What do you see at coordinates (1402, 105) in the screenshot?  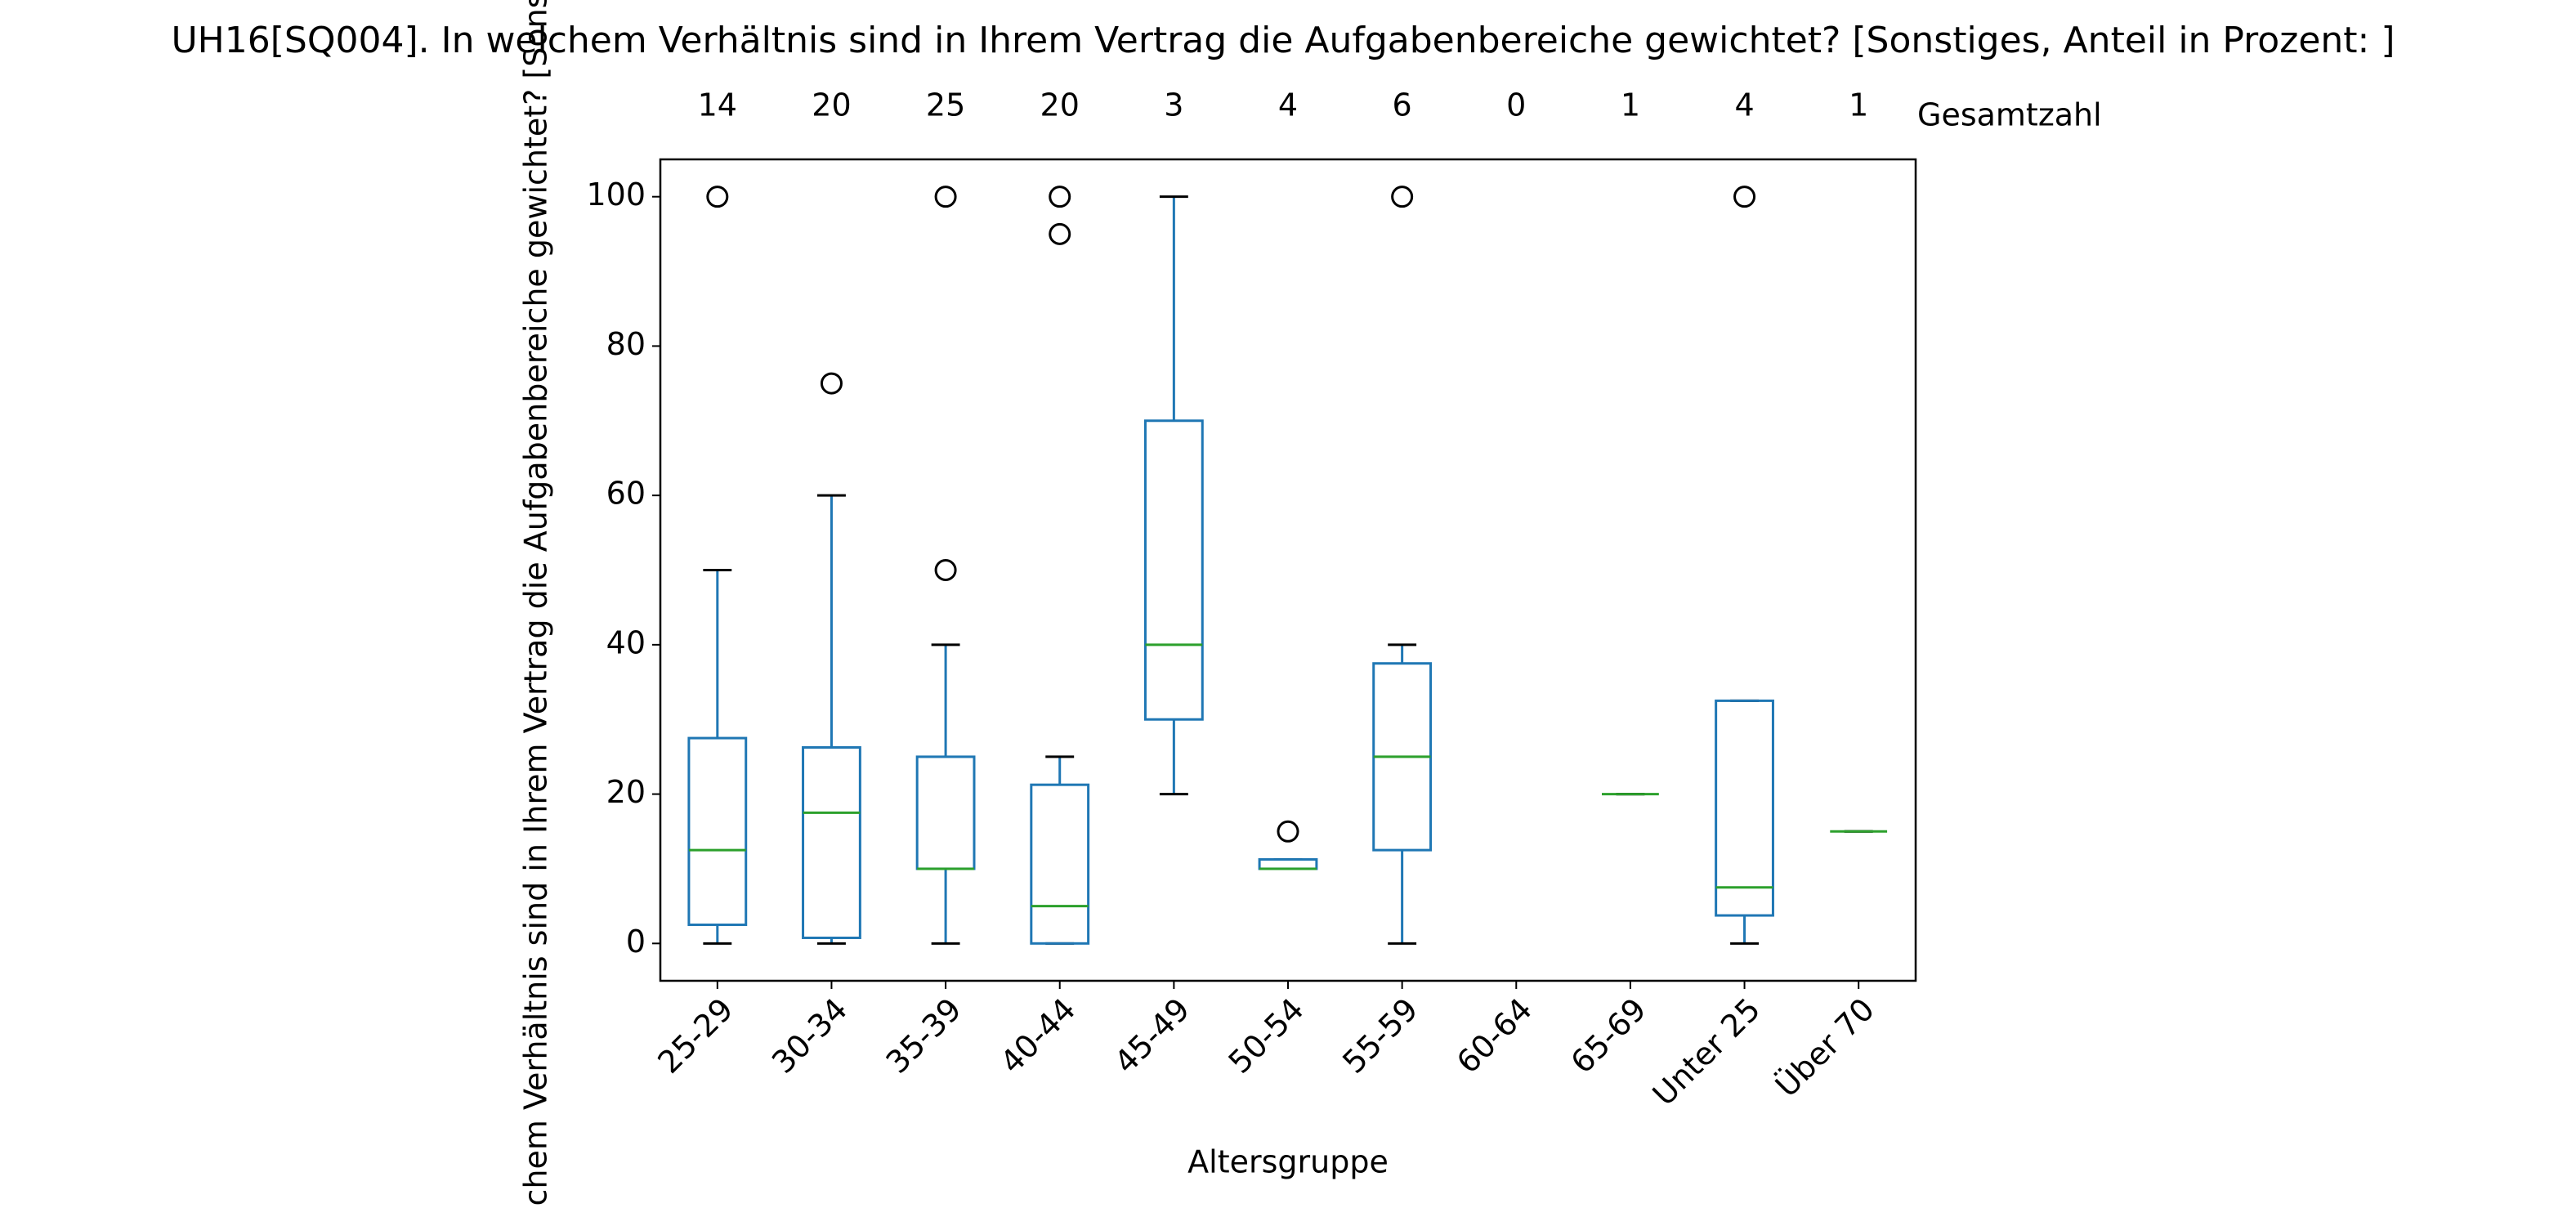 I see `count: 6` at bounding box center [1402, 105].